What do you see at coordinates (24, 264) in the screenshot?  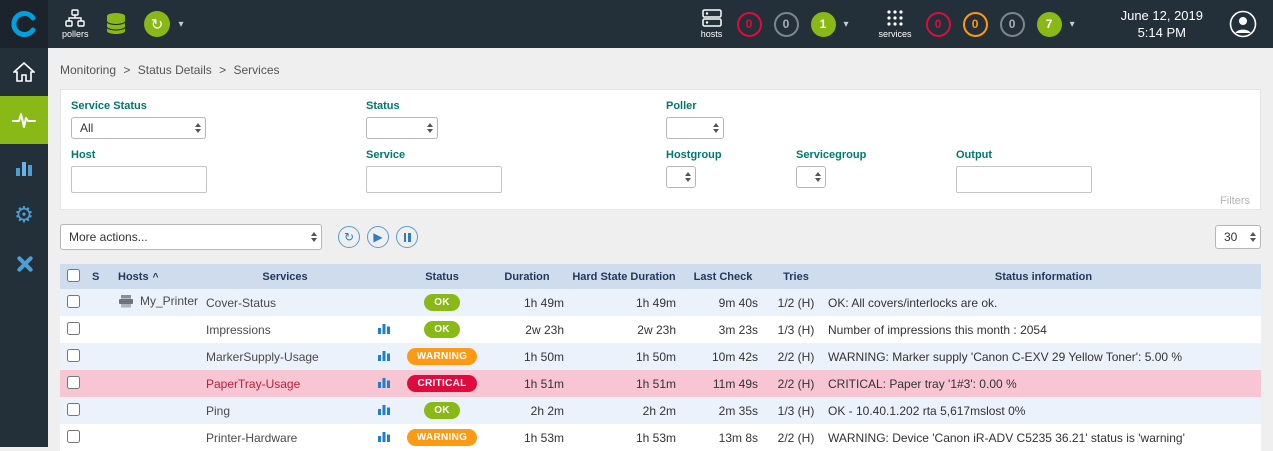 I see `sidebar-item-administration` at bounding box center [24, 264].